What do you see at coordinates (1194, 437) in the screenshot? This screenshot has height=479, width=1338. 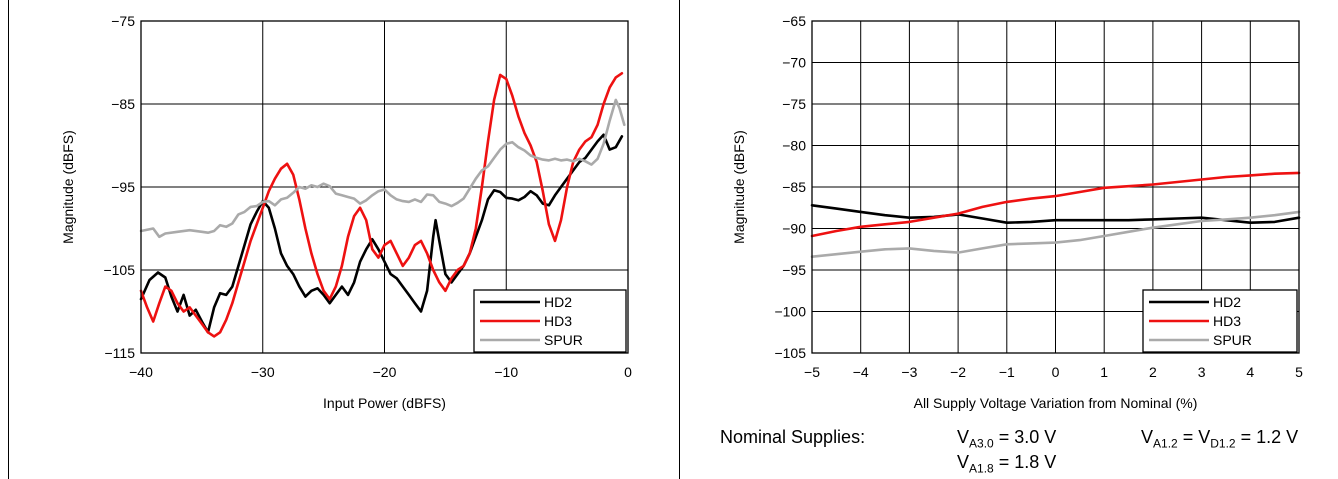 I see `supply-d12-symbol: = V` at bounding box center [1194, 437].